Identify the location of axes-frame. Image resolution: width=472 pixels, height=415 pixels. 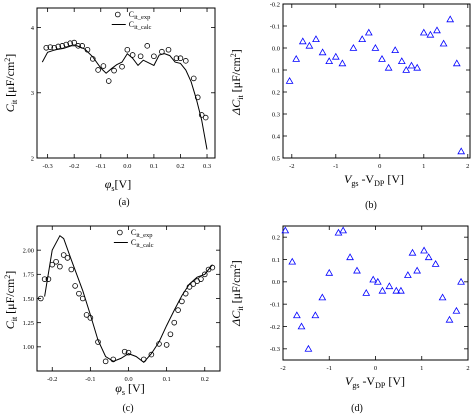
(375, 293).